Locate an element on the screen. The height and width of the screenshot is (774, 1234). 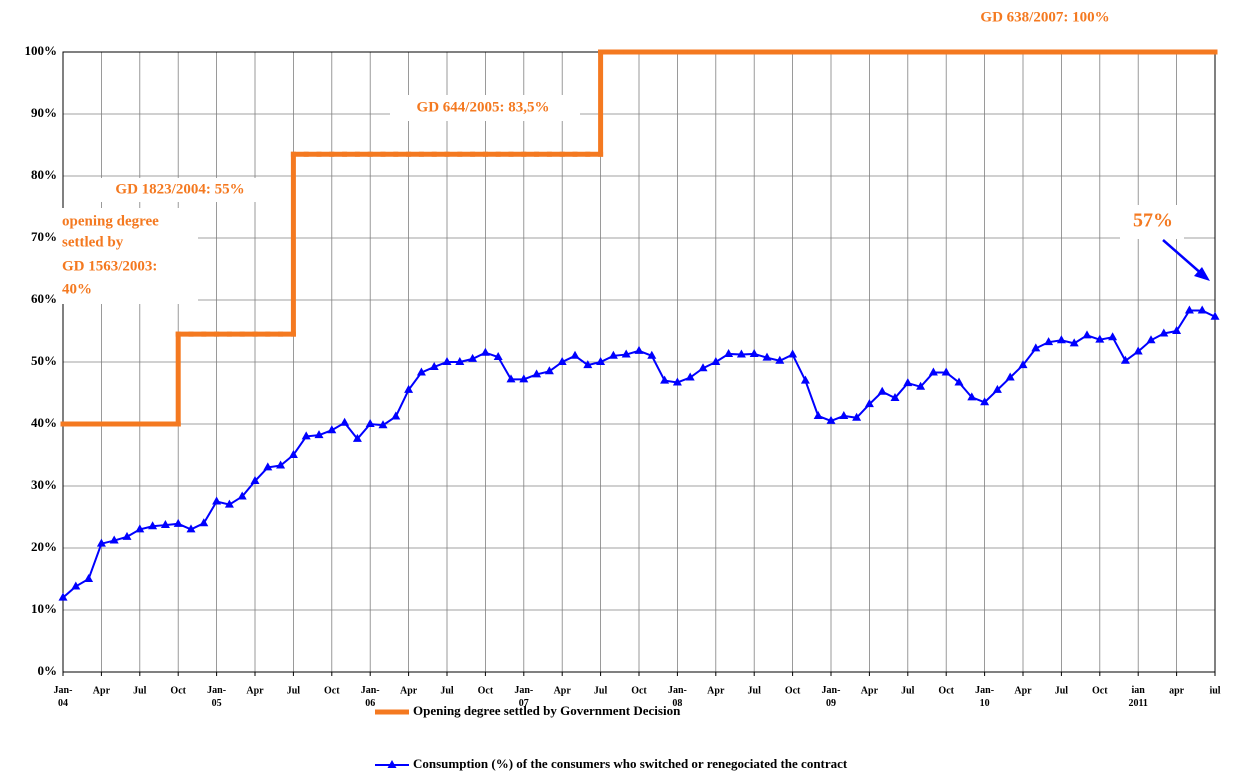
y-tick-label: 90% is located at coordinates (44, 112).